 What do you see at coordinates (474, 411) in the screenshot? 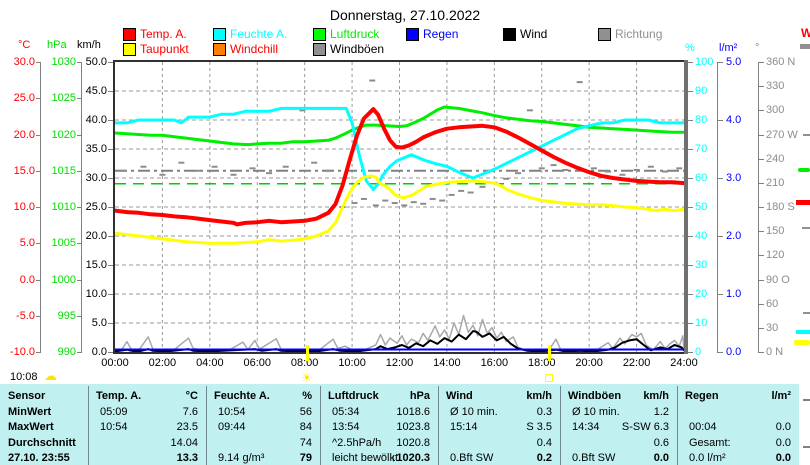
I see `table-cell-label: Ø 10 min.` at bounding box center [474, 411].